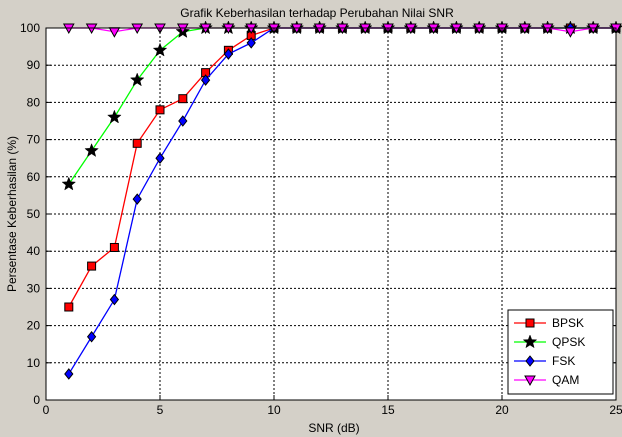 The image size is (622, 437). I want to click on y-tick-label: 80, so click(34, 102).